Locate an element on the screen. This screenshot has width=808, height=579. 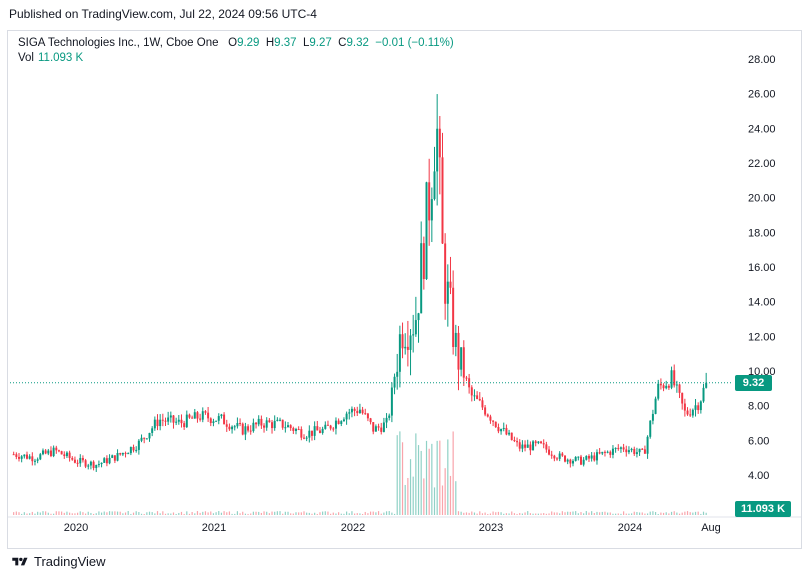
tradingview-footer: TradingView is located at coordinates (58, 561).